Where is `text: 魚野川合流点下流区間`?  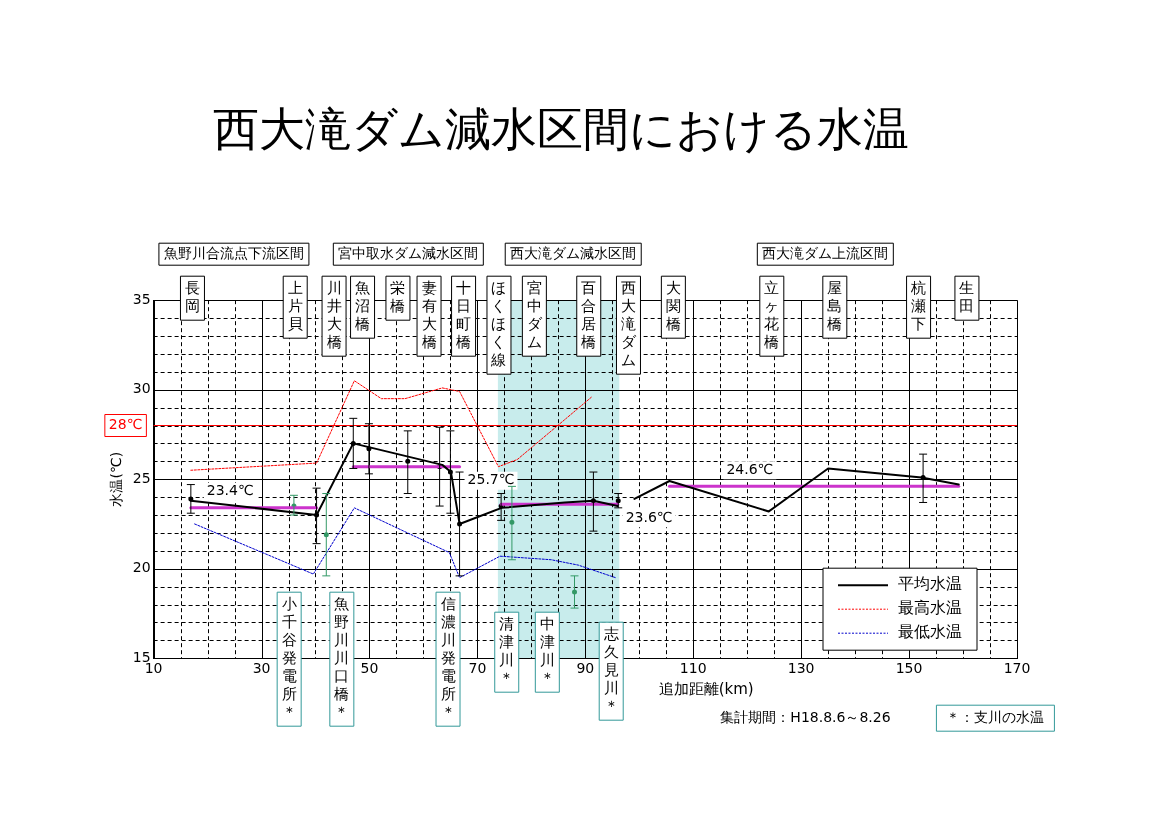
text: 魚野川合流点下流区間 is located at coordinates (233, 252).